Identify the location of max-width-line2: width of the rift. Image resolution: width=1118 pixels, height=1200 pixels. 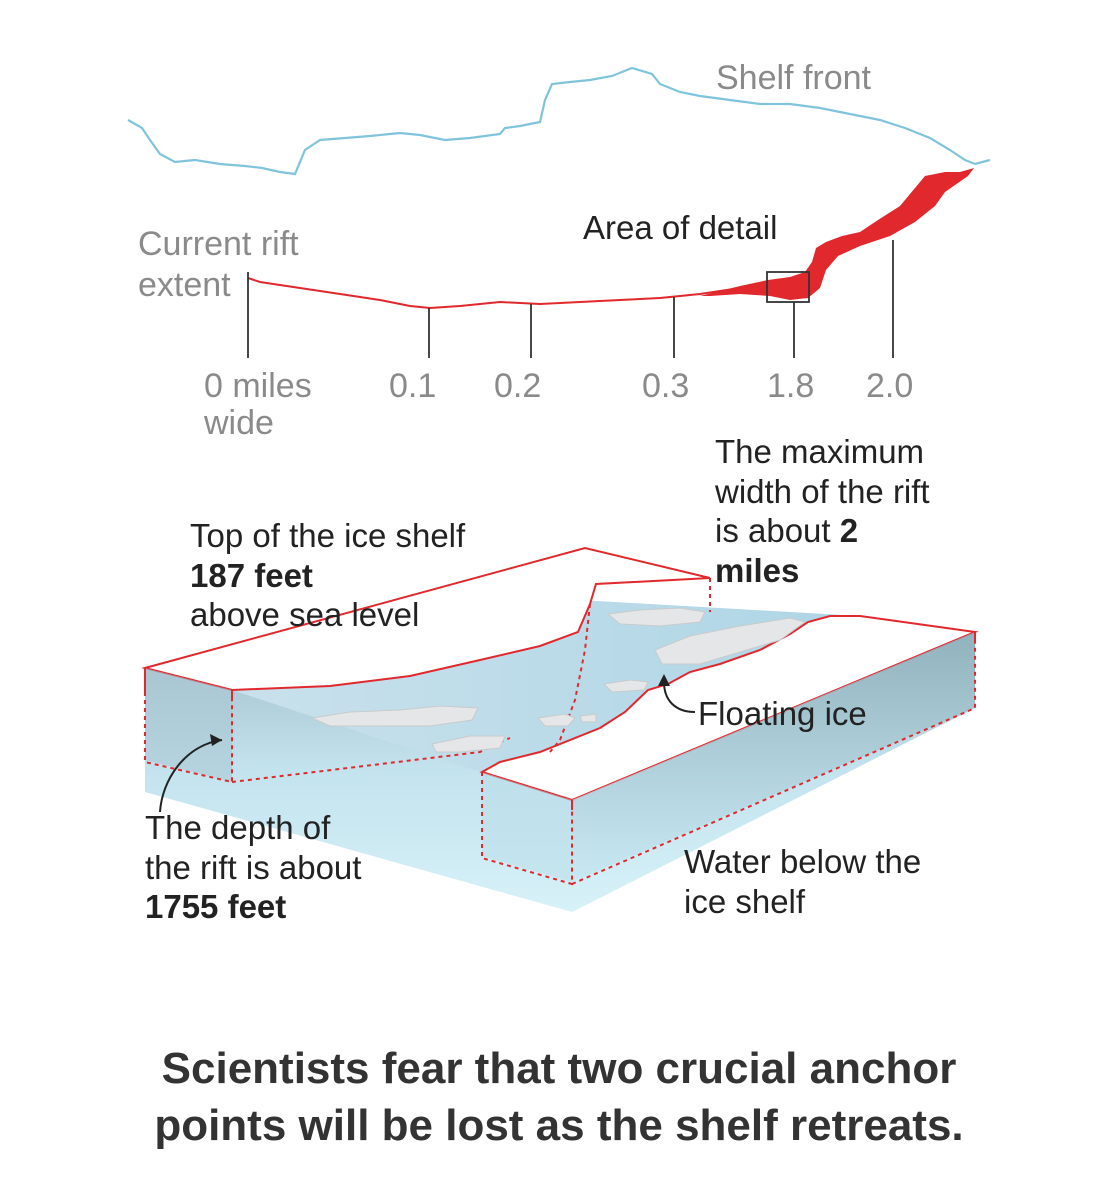
(822, 491).